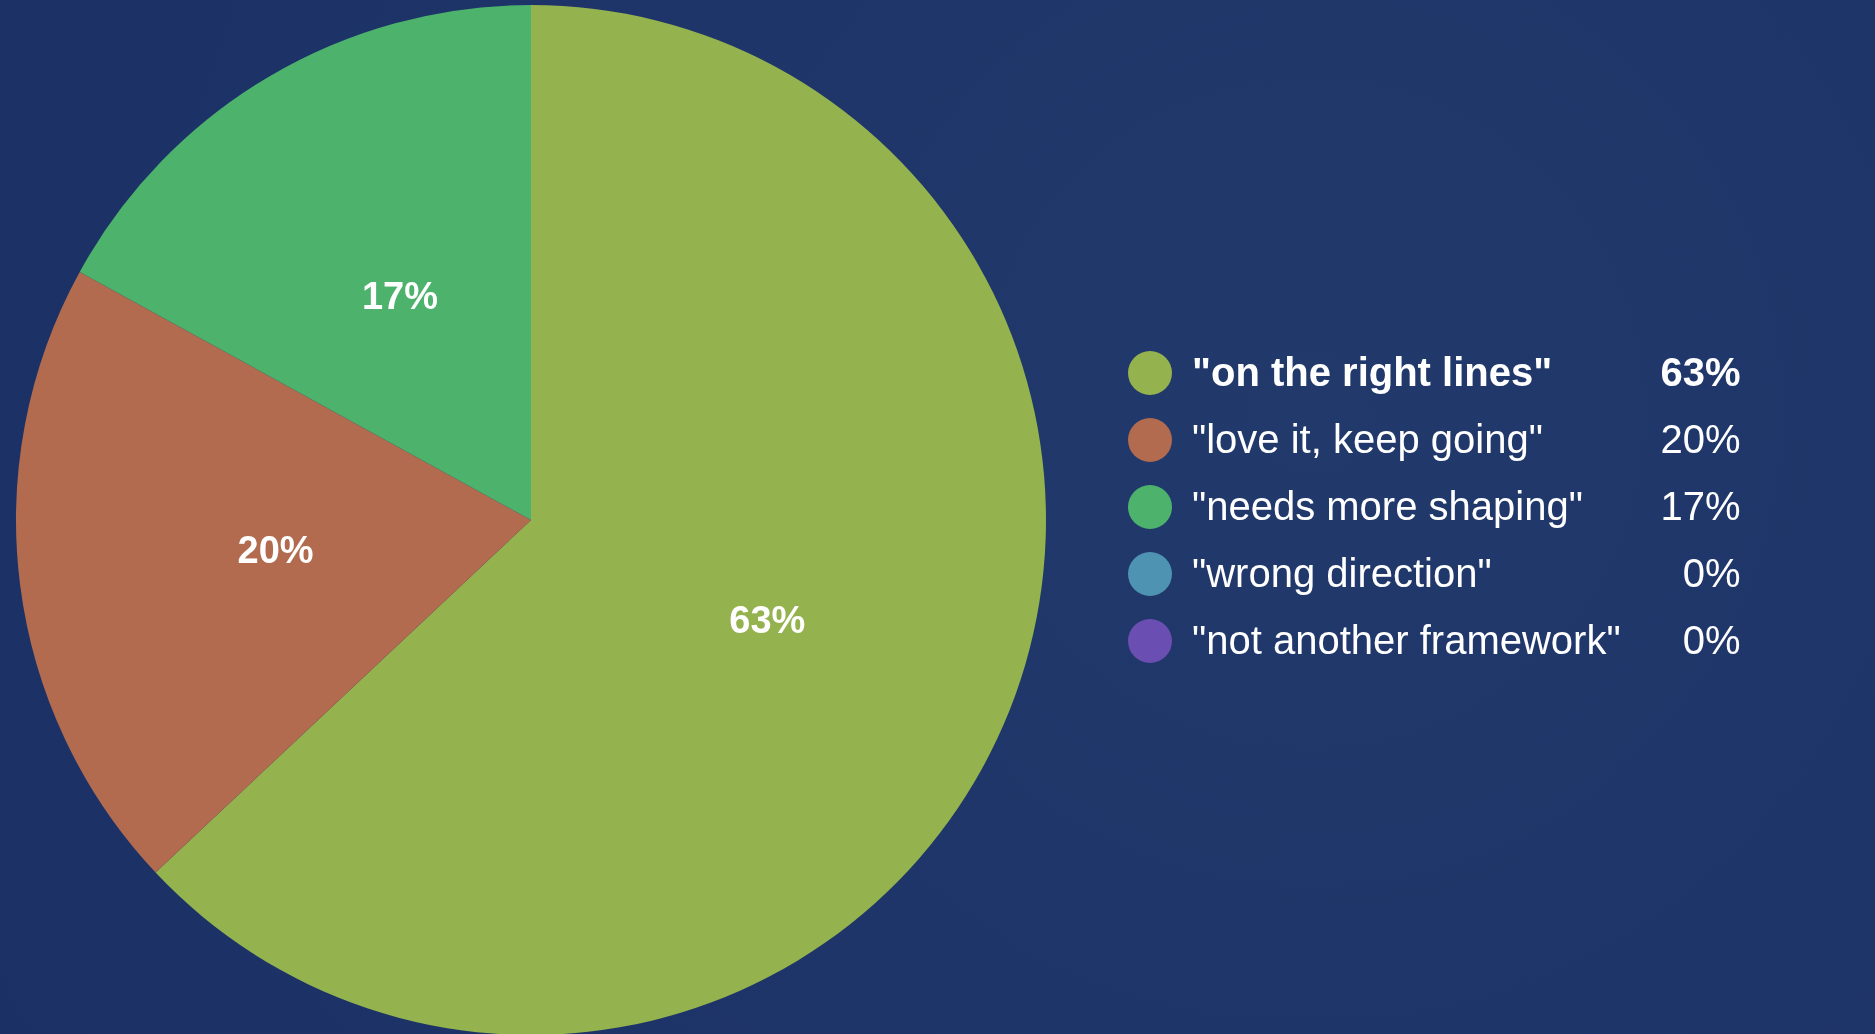 The height and width of the screenshot is (1034, 1875). What do you see at coordinates (1700, 372) in the screenshot?
I see `text: 63%` at bounding box center [1700, 372].